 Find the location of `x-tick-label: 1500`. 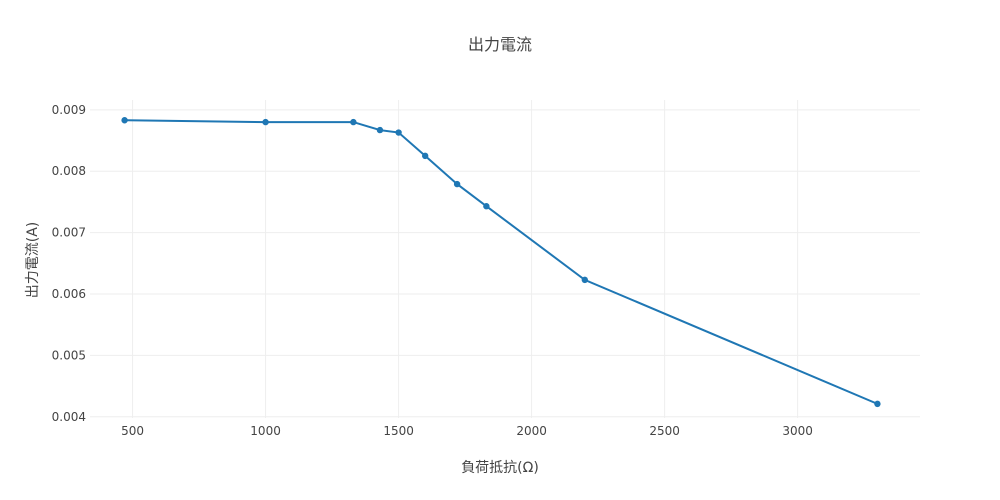

x-tick-label: 1500 is located at coordinates (398, 431).